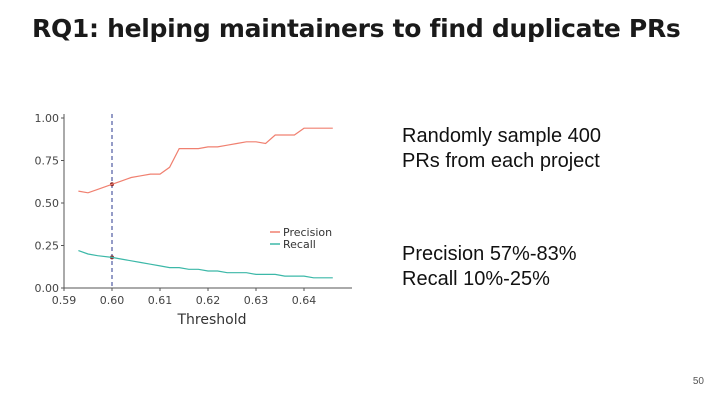  I want to click on y-tick-label: 0.50, so click(47, 203).